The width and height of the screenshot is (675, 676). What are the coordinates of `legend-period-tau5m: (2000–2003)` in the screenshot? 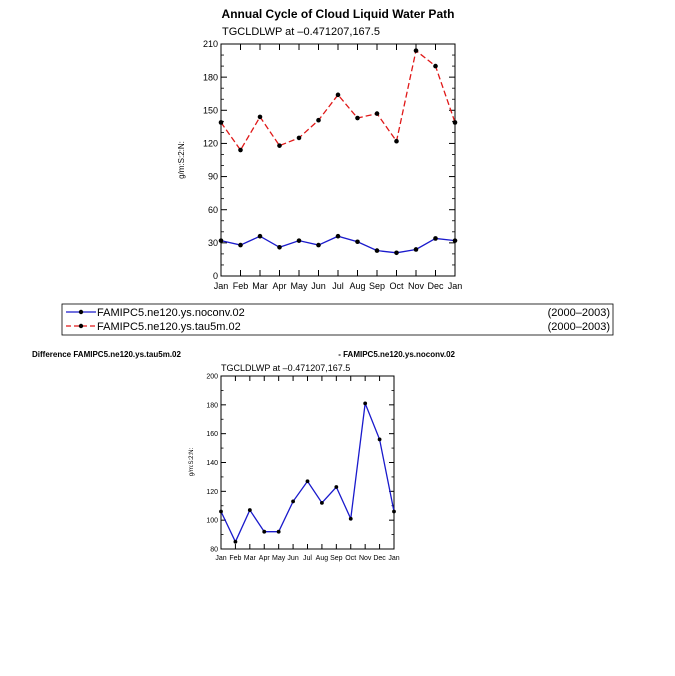 It's located at (579, 327).